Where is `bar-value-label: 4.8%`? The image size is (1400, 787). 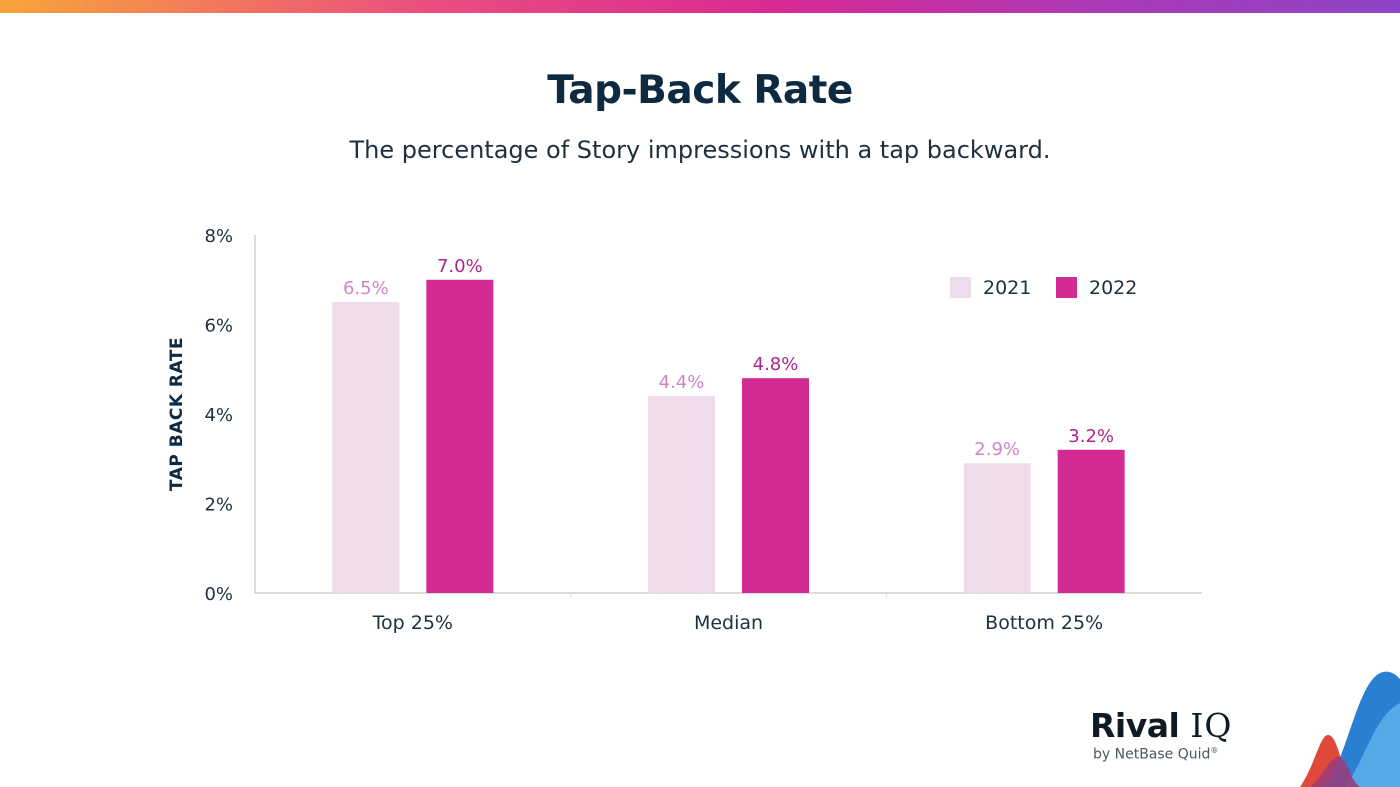
bar-value-label: 4.8% is located at coordinates (776, 364).